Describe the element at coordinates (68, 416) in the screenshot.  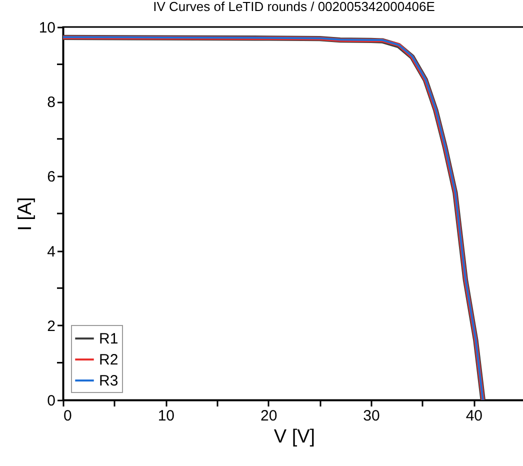
I see `x-tick-label: 0` at that location.